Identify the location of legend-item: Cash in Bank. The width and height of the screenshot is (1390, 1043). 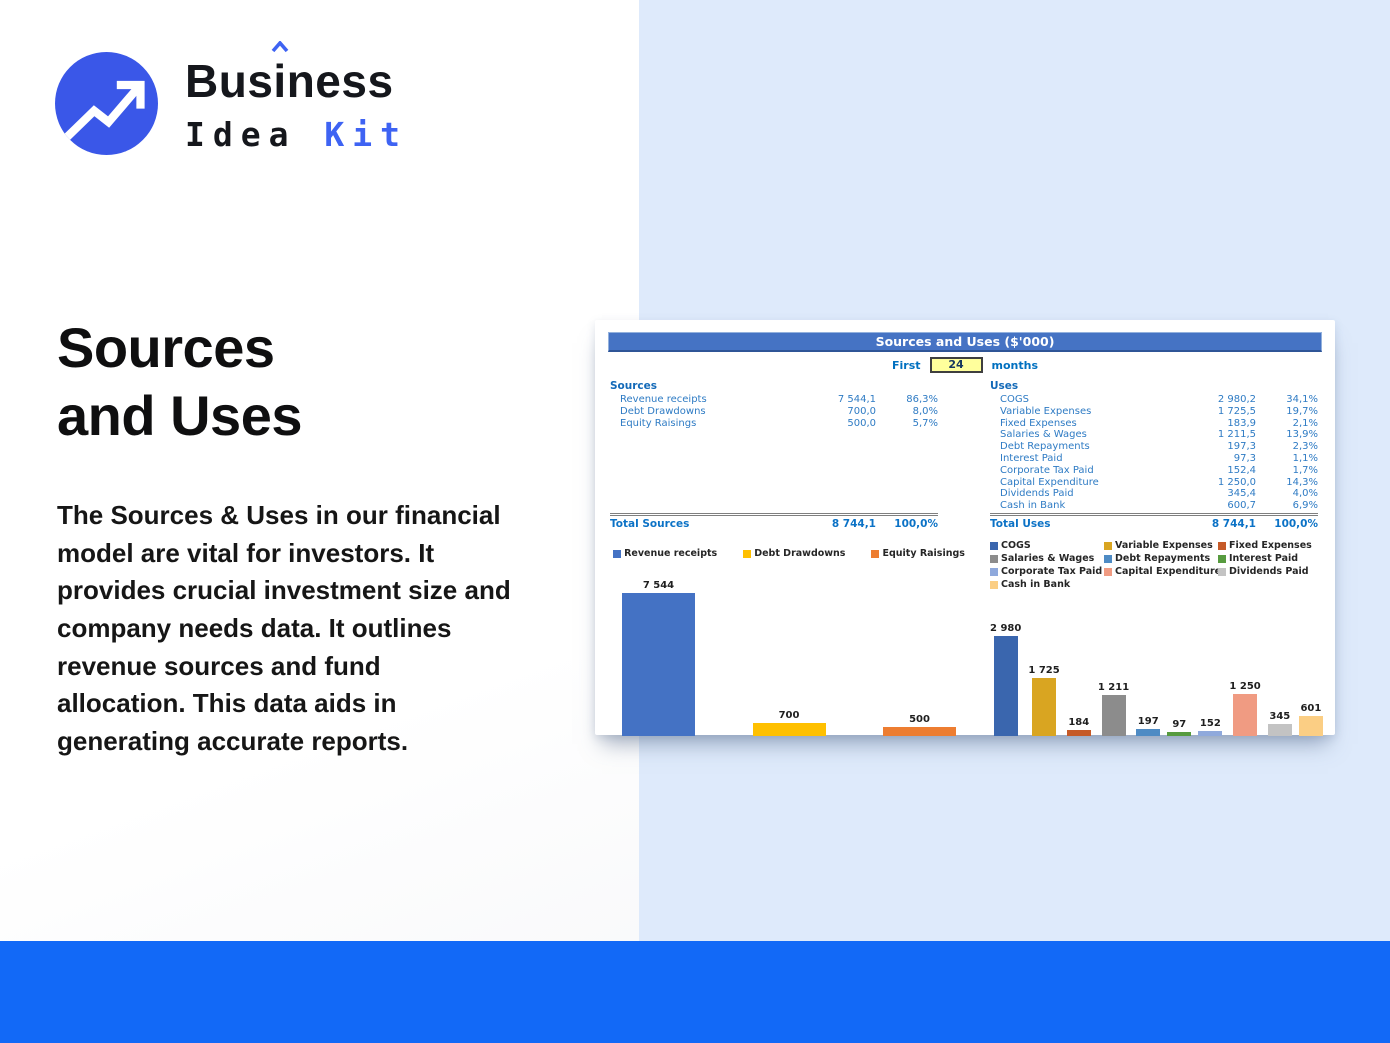
(1046, 584).